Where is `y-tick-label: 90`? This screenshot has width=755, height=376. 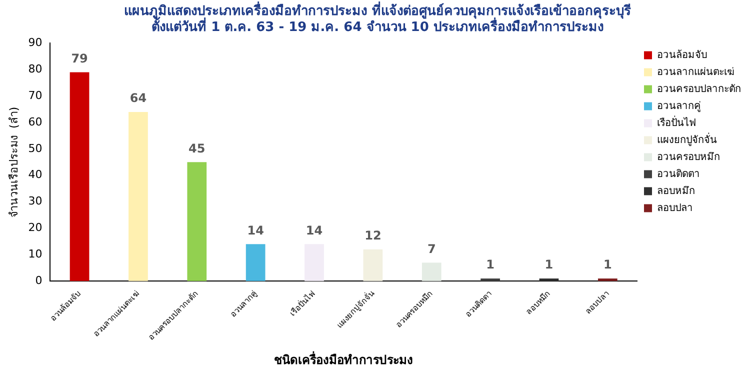
y-tick-label: 90 is located at coordinates (35, 43).